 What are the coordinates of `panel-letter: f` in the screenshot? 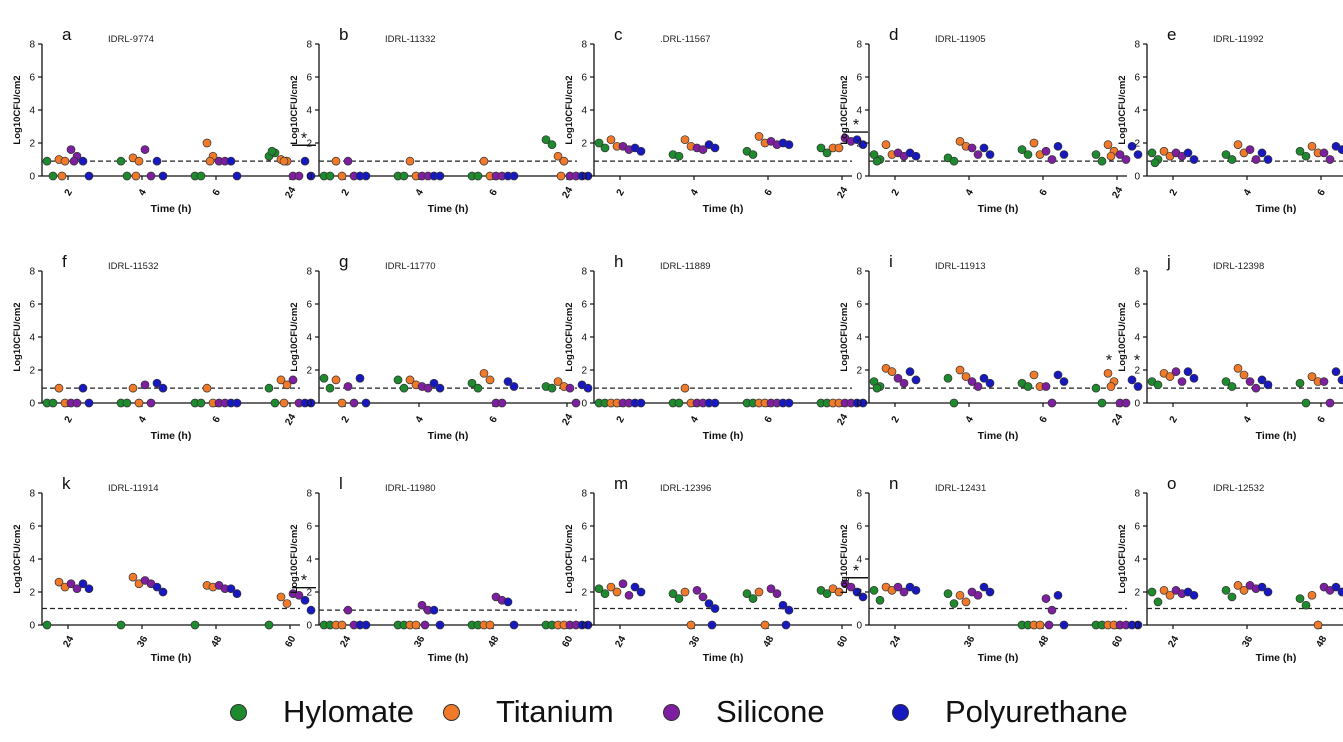 It's located at (64, 261).